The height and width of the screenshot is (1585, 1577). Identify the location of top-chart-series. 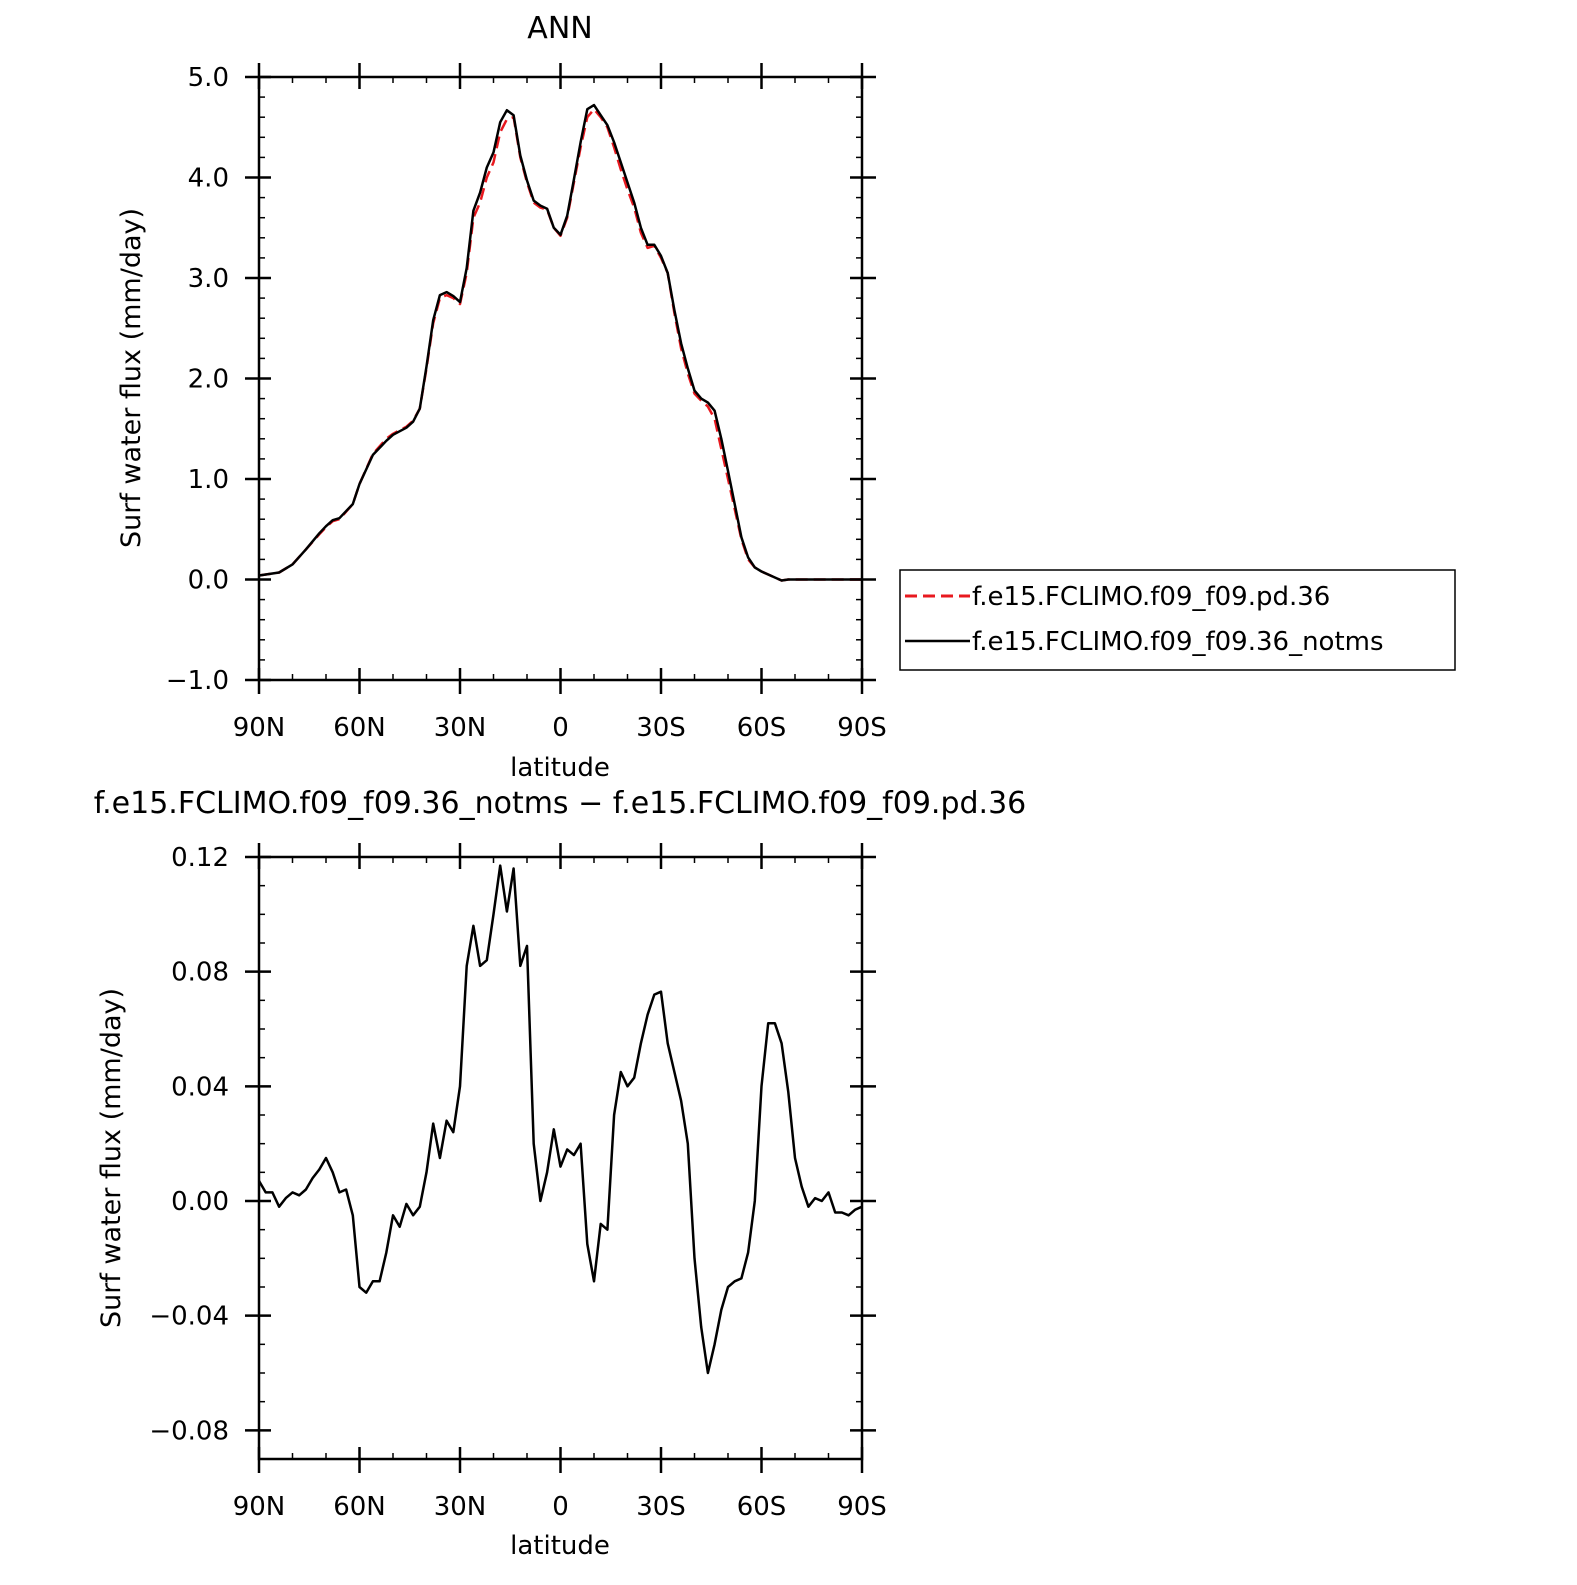
(560, 342).